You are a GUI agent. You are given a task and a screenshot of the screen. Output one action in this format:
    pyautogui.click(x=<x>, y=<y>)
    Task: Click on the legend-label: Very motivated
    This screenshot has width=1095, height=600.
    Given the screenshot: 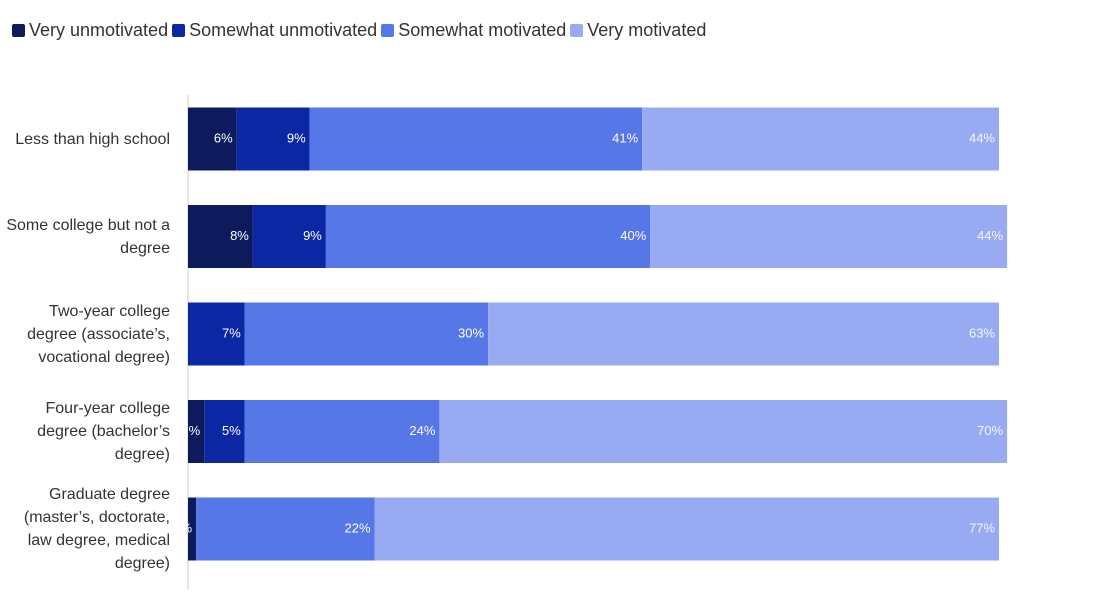 What is the action you would take?
    pyautogui.click(x=647, y=30)
    